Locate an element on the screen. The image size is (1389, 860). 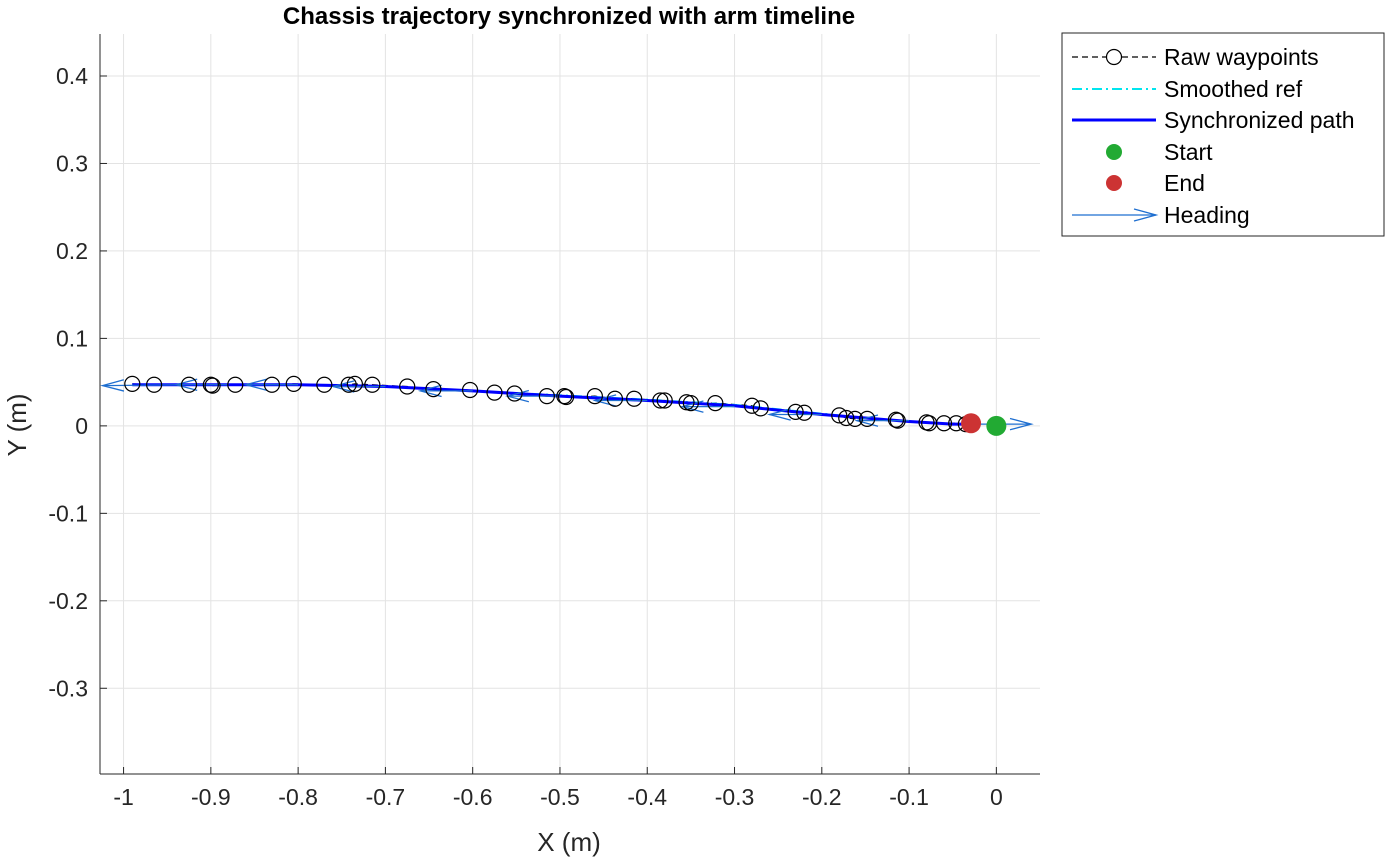
y-tick-label: -0.3 is located at coordinates (68, 688).